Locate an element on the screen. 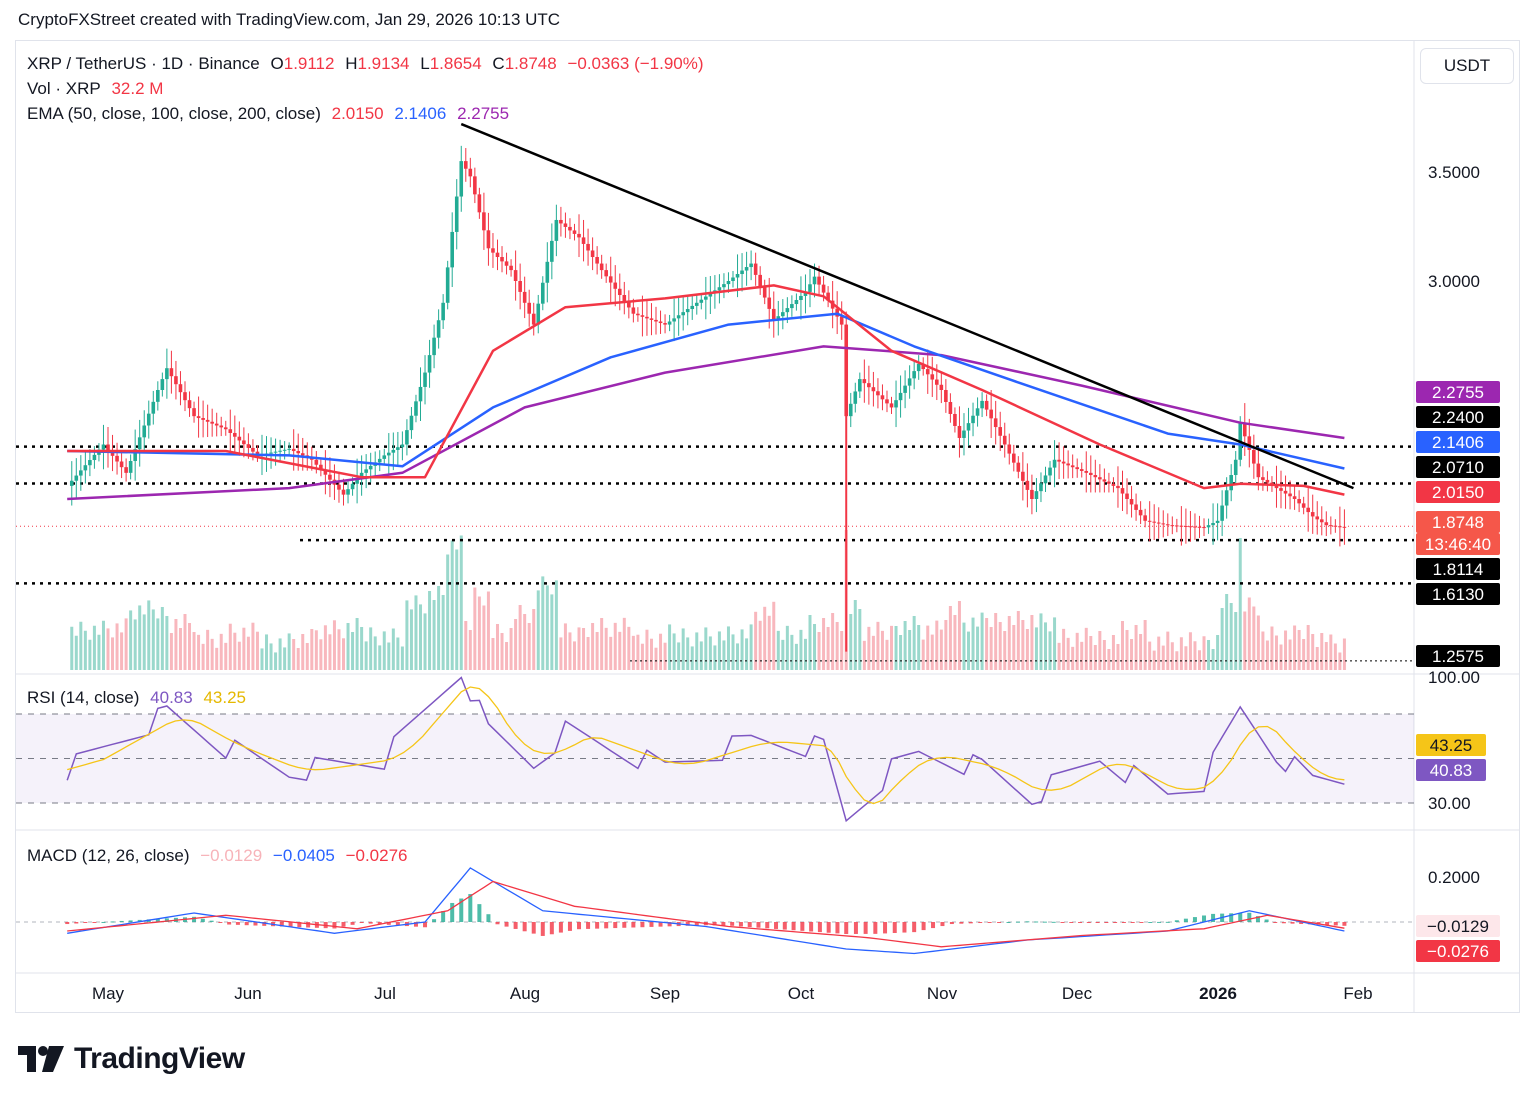 This screenshot has height=1102, width=1536. macd-label: MACD (12, 26, close) is located at coordinates (108, 855).